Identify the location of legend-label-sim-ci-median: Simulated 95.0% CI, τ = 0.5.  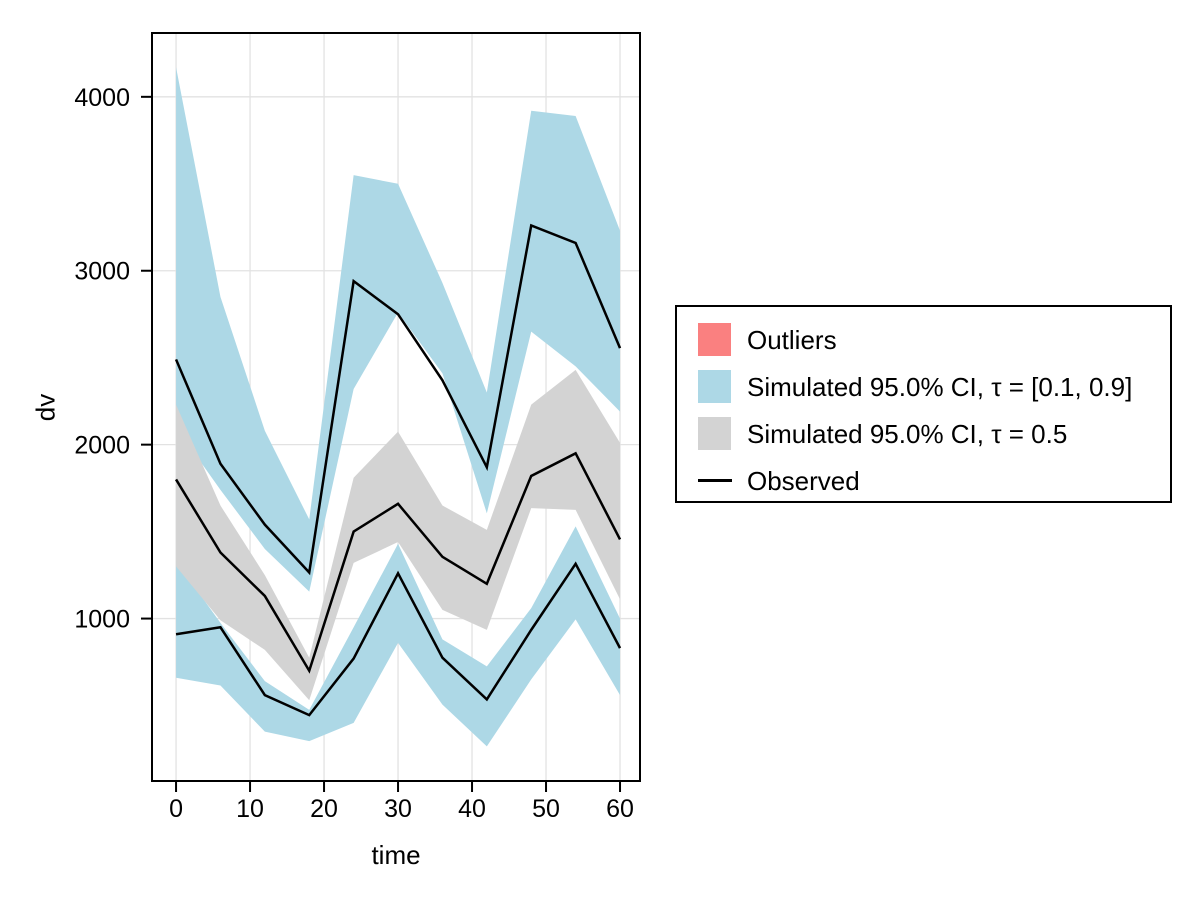
(907, 433).